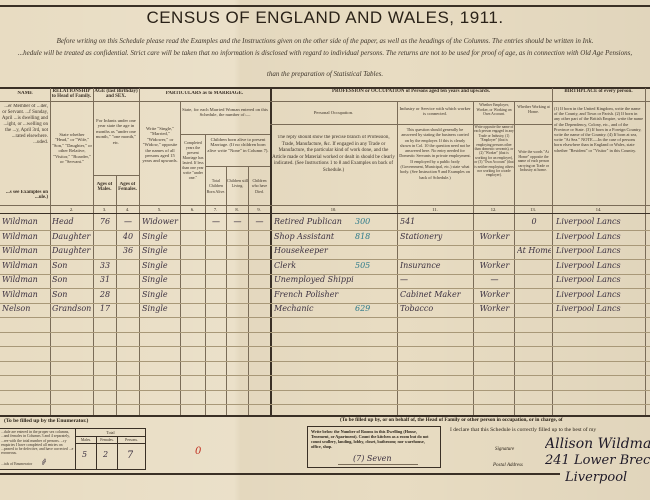 The height and width of the screenshot is (500, 650). What do you see at coordinates (435, 209) in the screenshot?
I see `col-number: 11.` at bounding box center [435, 209].